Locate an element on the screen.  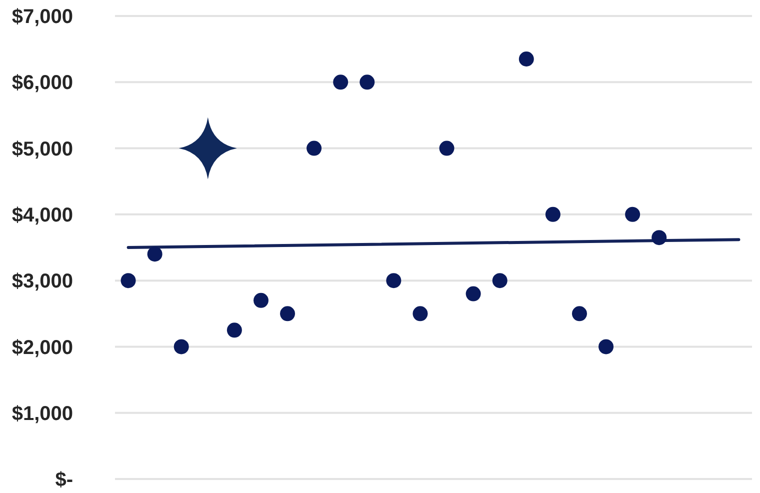
y-tick-label: $4,000 is located at coordinates (42, 215).